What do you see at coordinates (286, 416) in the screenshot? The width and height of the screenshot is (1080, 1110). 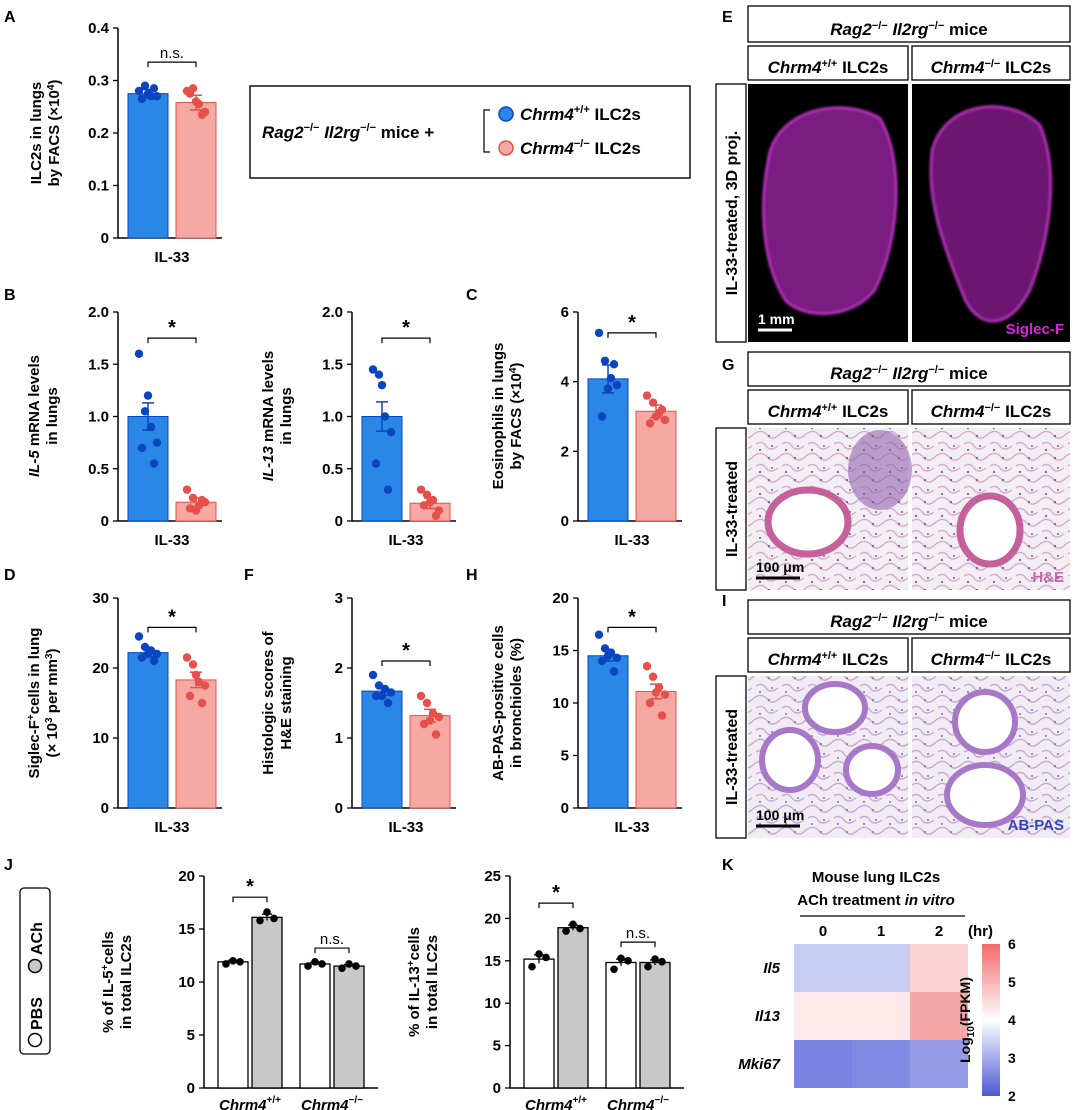 I see `y-axis-label-part: in lungs` at bounding box center [286, 416].